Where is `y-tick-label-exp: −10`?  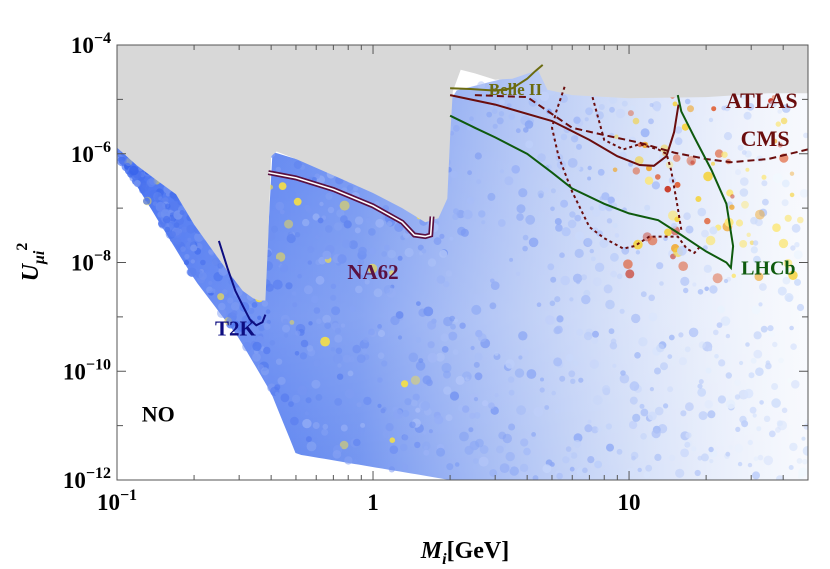 y-tick-label-exp: −10 is located at coordinates (98, 364).